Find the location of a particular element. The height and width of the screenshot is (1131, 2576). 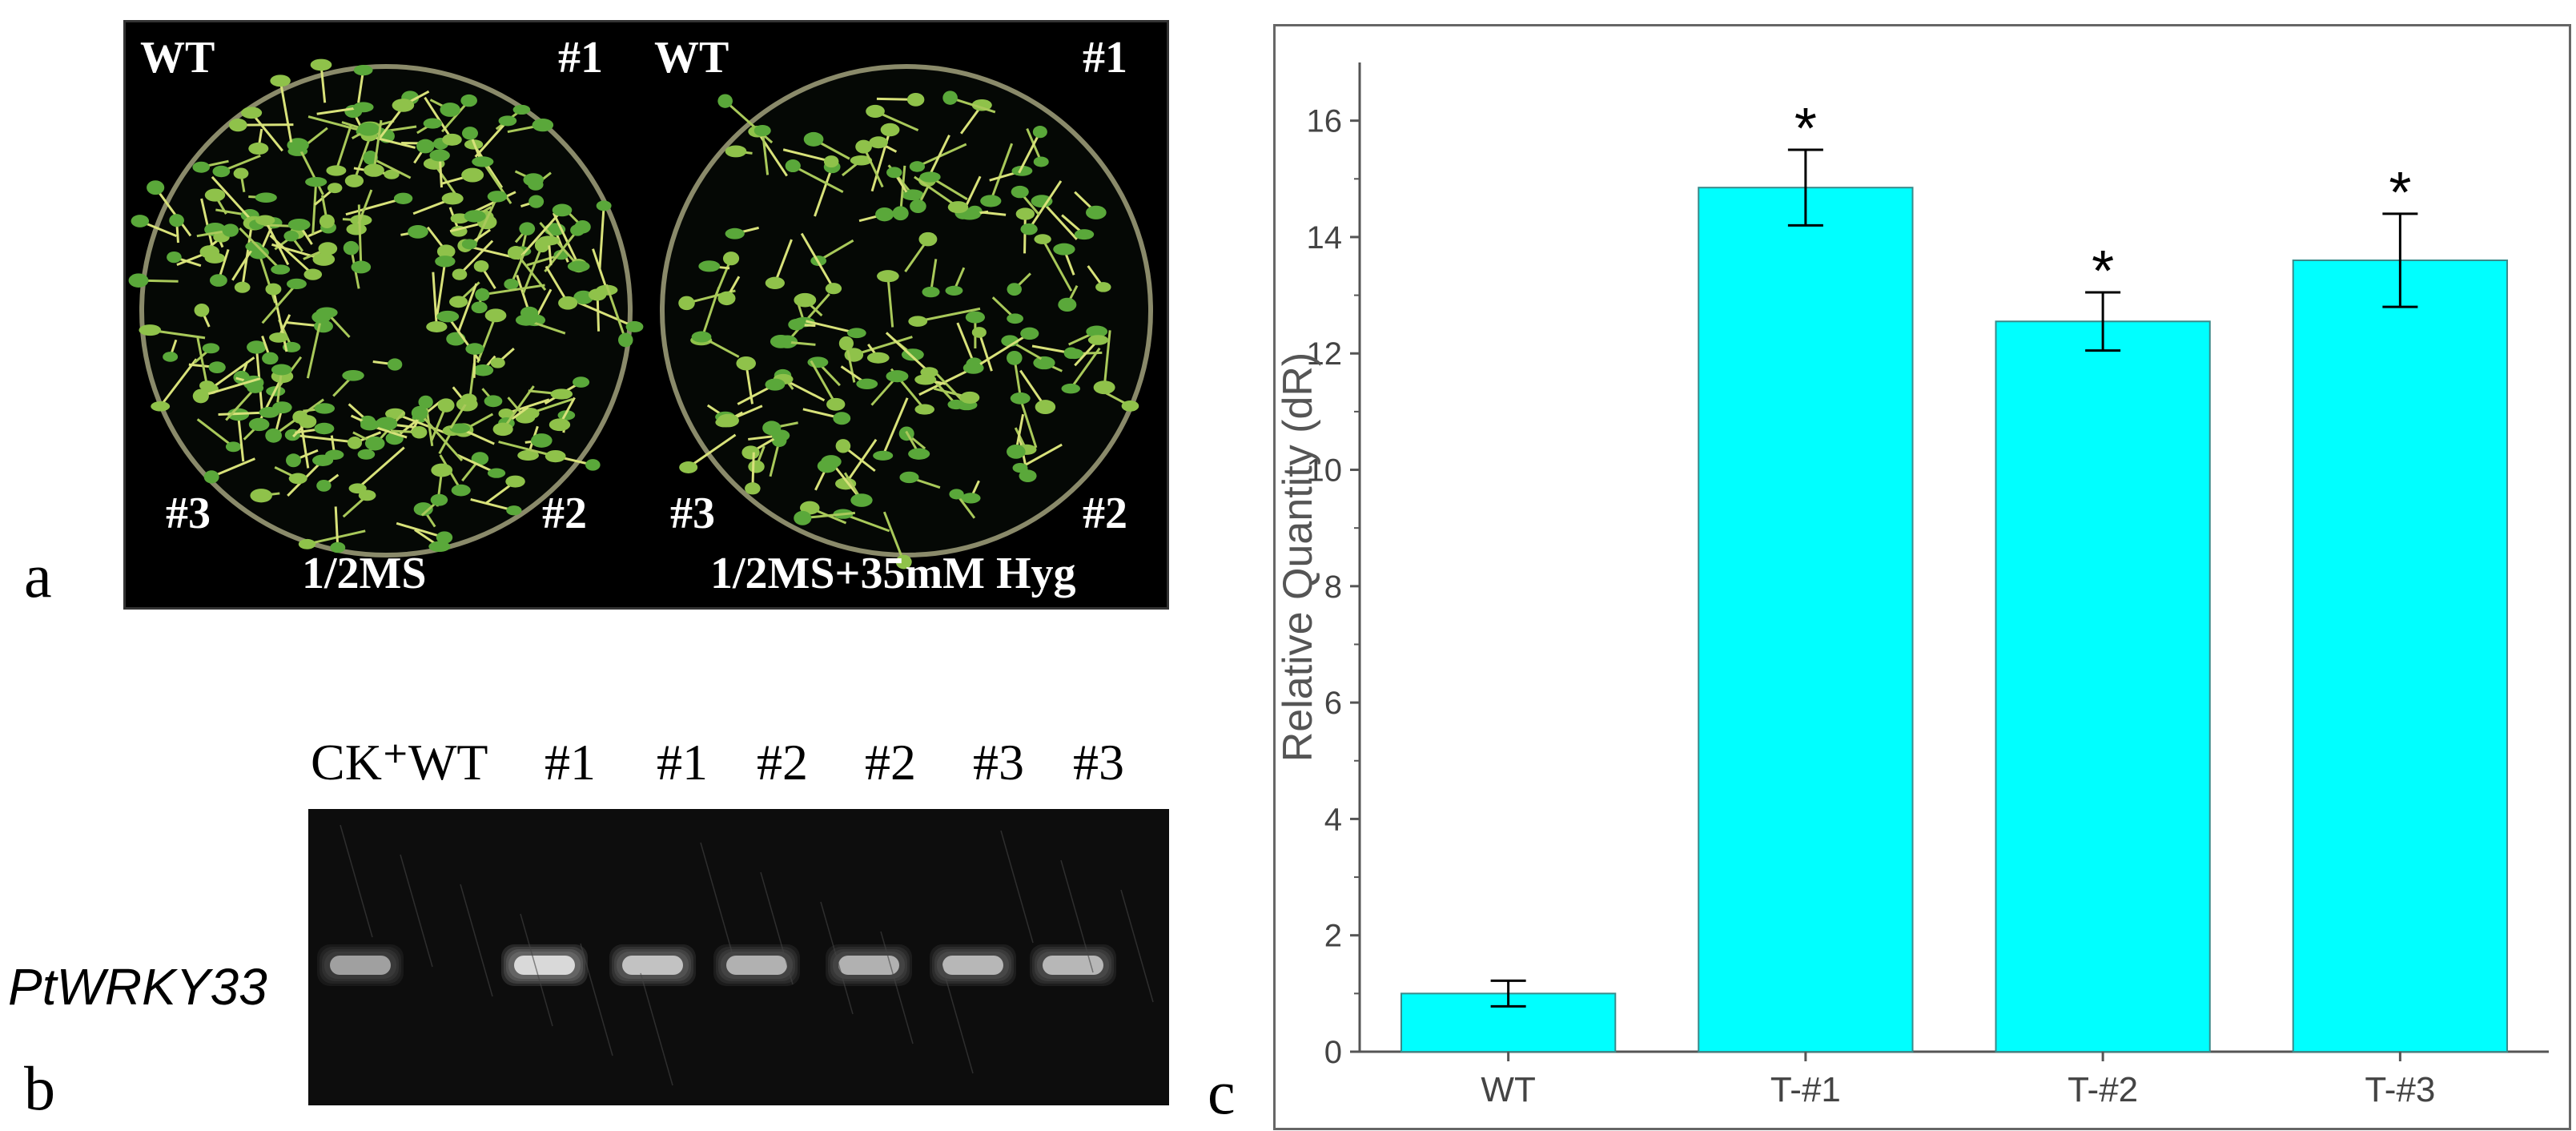

right-plate-label-2: #2 is located at coordinates (1105, 513).